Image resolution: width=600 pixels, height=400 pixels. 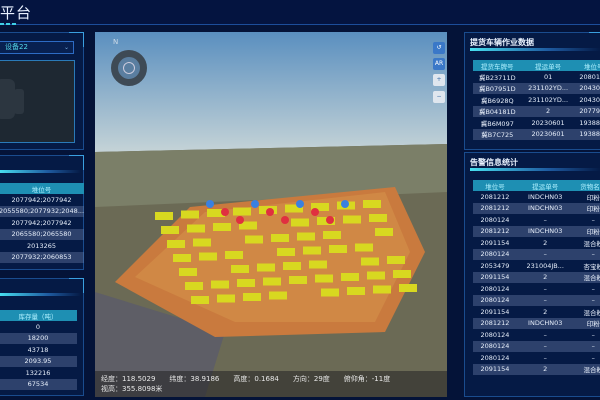 I want to click on table-row: 0, so click(x=38, y=327).